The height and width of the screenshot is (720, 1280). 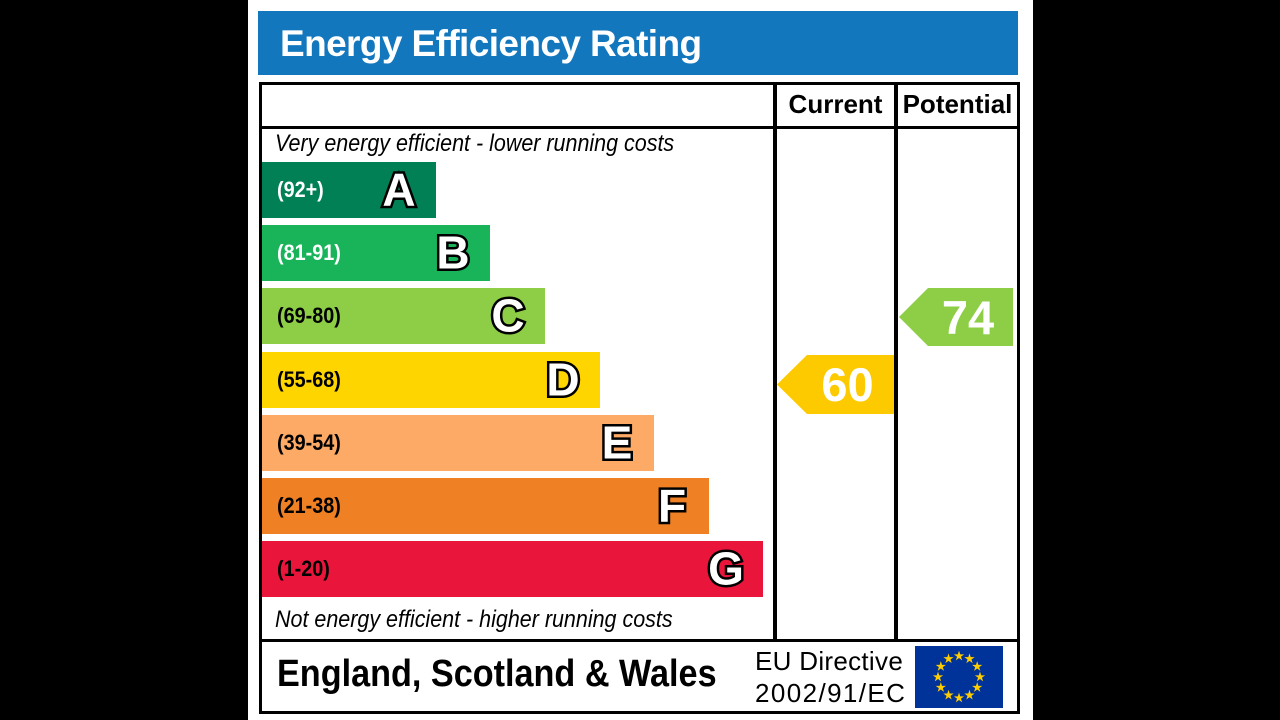 What do you see at coordinates (562, 380) in the screenshot?
I see `svg-text: D` at bounding box center [562, 380].